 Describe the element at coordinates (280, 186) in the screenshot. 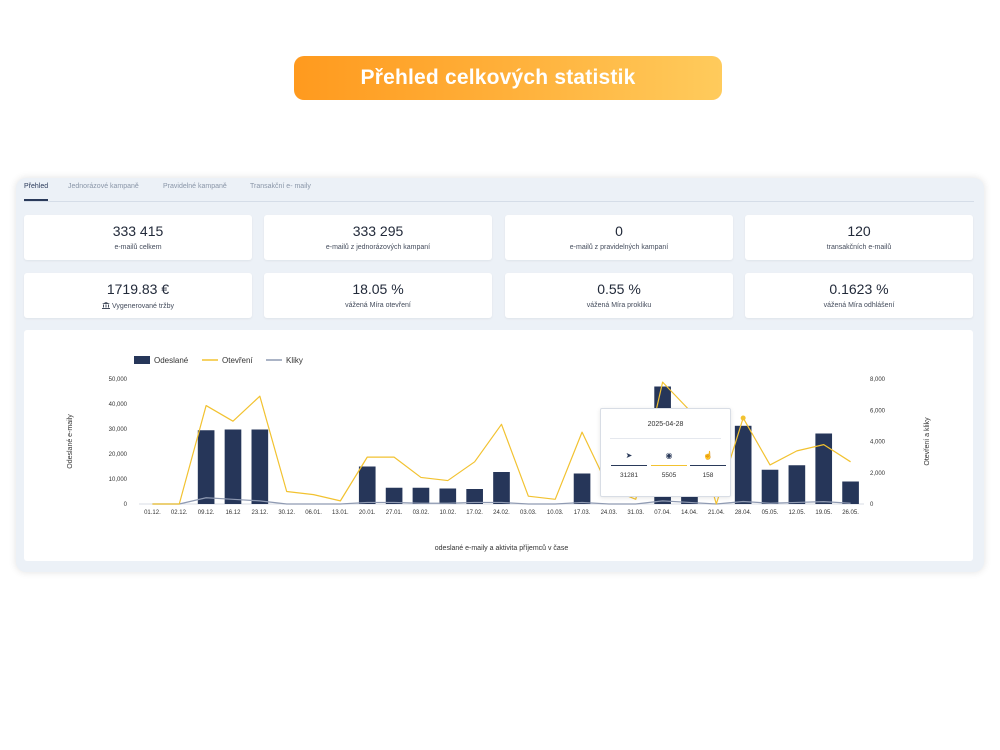

I see `tab-transactional-emails: Transakční e- maily` at that location.